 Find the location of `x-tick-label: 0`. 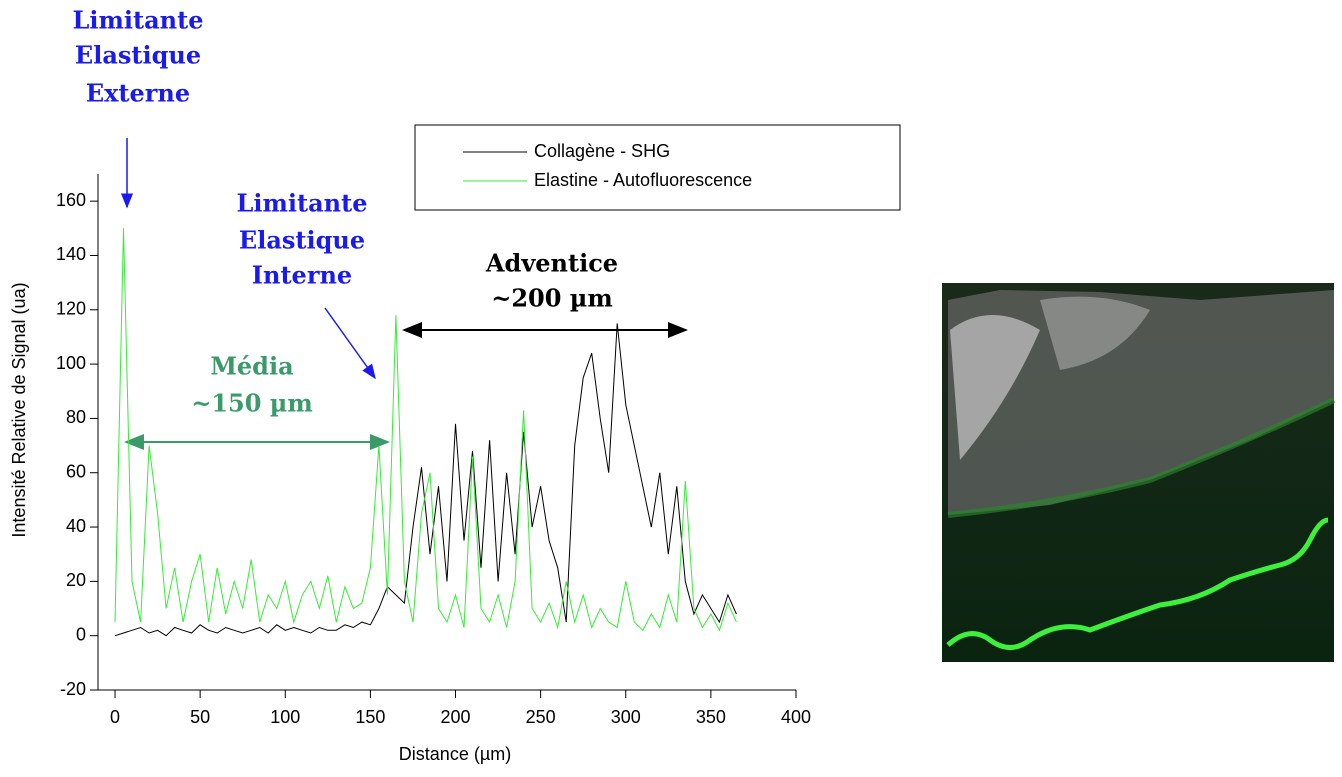

x-tick-label: 0 is located at coordinates (115, 717).